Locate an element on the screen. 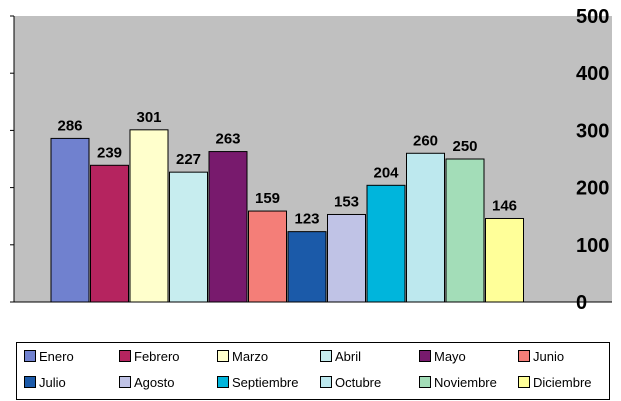  bar-octubre is located at coordinates (425, 227).